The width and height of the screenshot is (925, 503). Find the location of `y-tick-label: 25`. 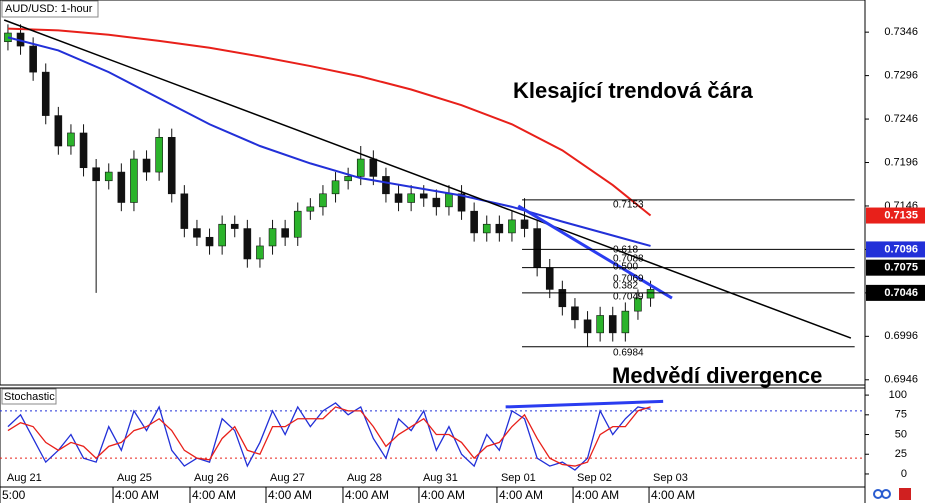

y-tick-label: 25 is located at coordinates (901, 454).